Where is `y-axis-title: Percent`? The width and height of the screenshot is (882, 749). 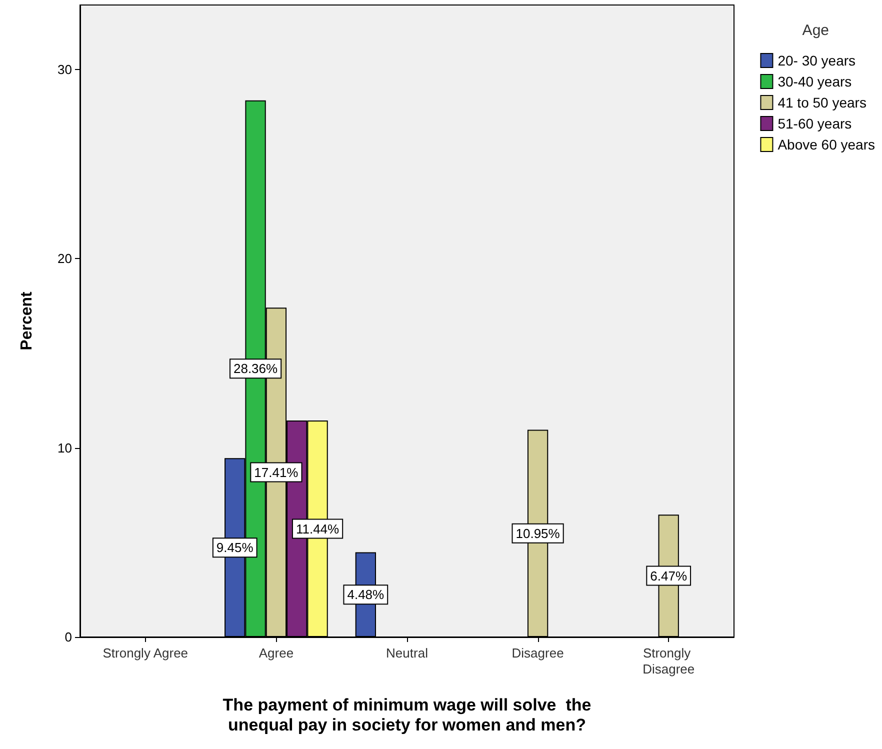
y-axis-title: Percent is located at coordinates (27, 320).